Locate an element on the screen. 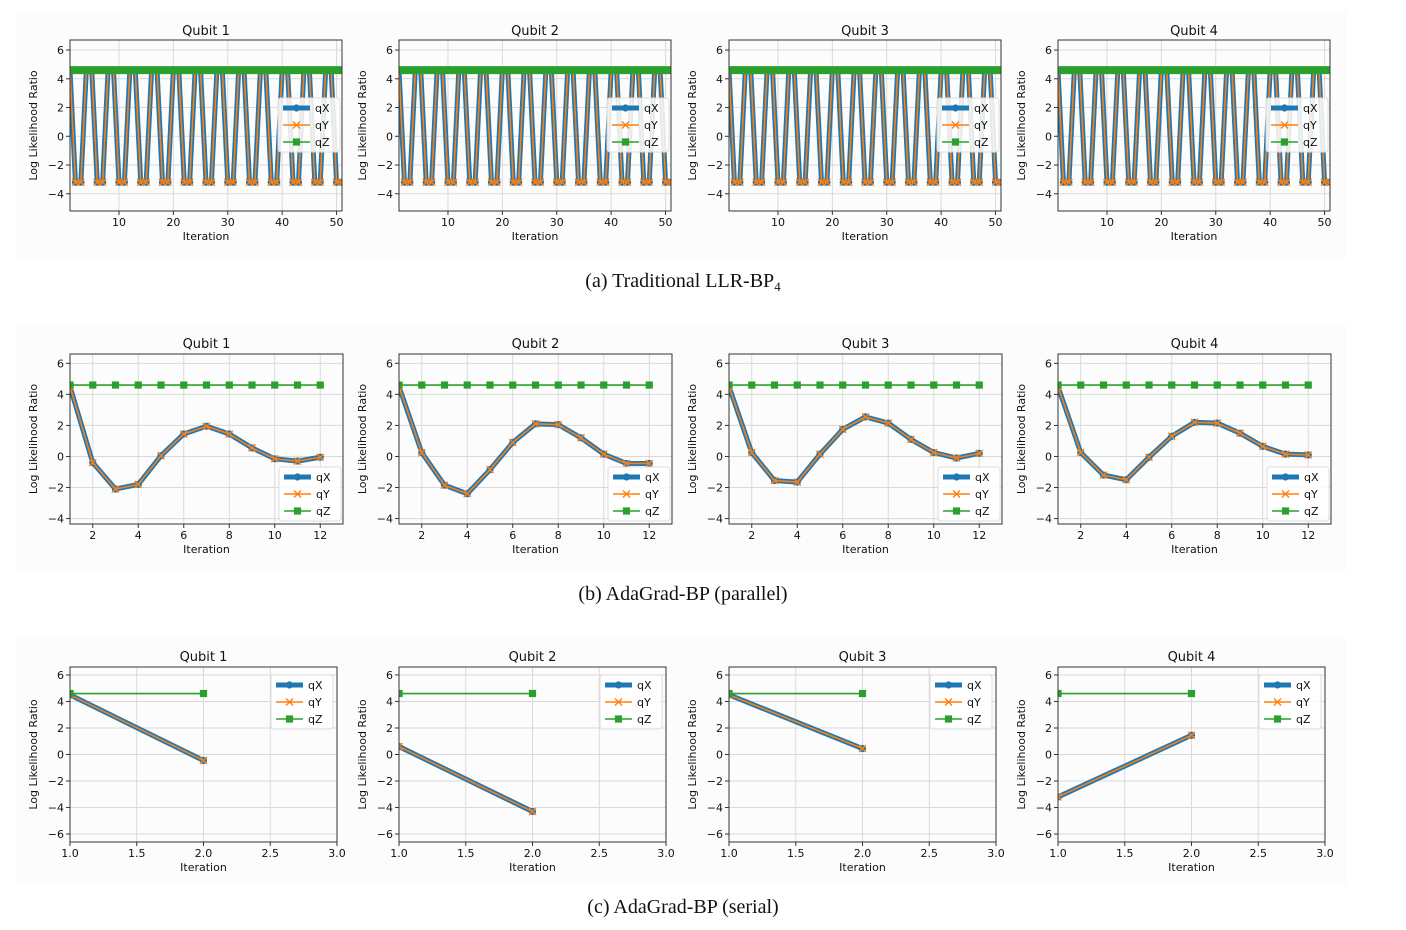 The height and width of the screenshot is (930, 1406). x-tick-label: 8 is located at coordinates (888, 535).